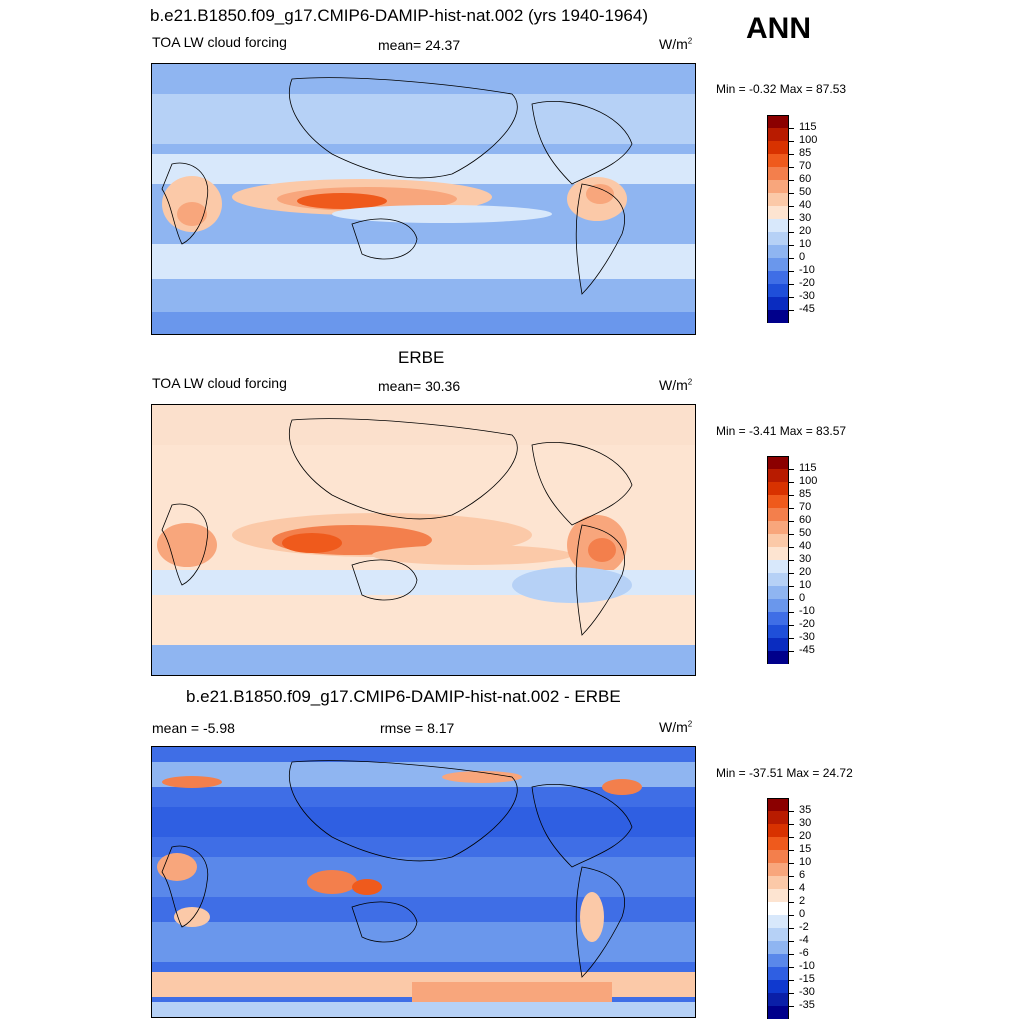  Describe the element at coordinates (805, 494) in the screenshot. I see `colorbar-label: 85` at that location.